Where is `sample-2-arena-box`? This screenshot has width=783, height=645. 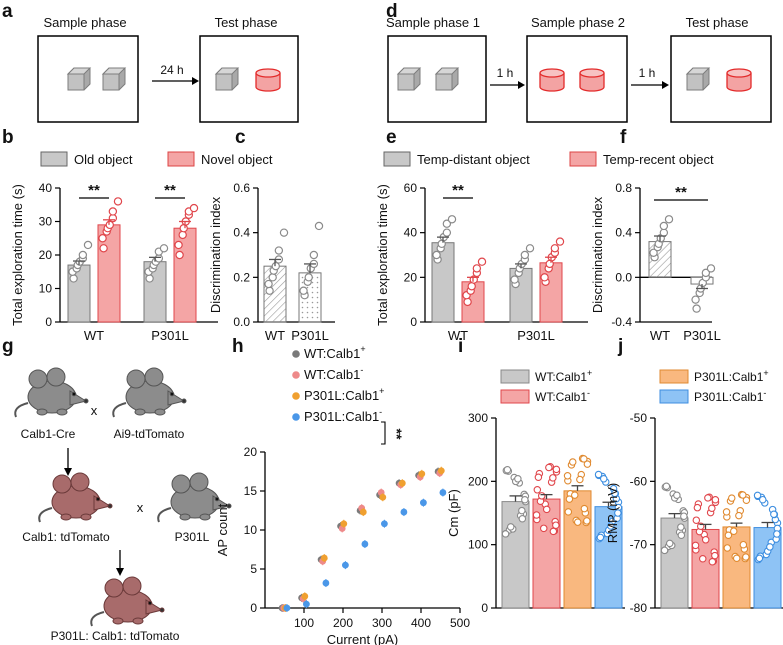
sample-2-arena-box is located at coordinates (577, 79).